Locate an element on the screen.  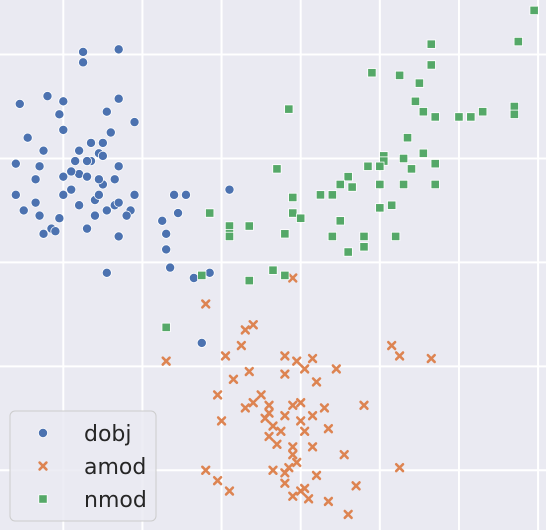
legend: dobj amod nmod is located at coordinates (83, 466).